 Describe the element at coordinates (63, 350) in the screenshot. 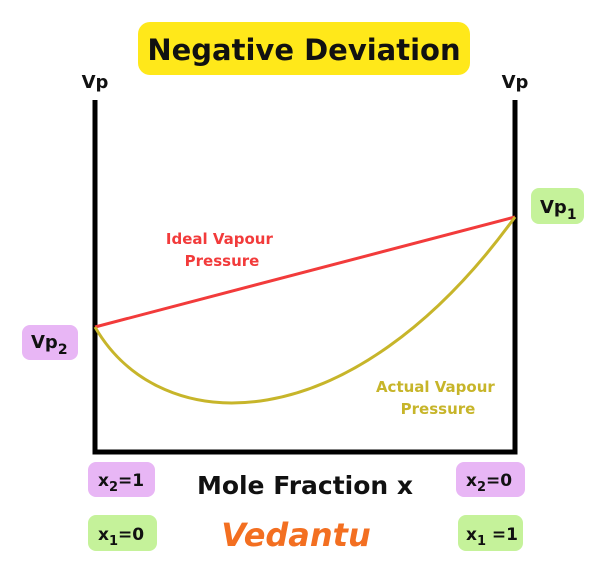

I see `vp2-sub: 2` at that location.